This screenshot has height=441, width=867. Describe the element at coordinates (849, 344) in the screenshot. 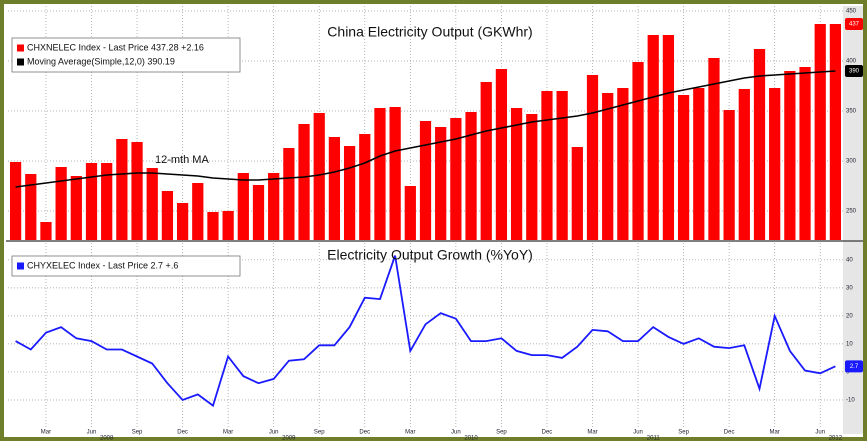

I see `y-tick-label: 10` at that location.